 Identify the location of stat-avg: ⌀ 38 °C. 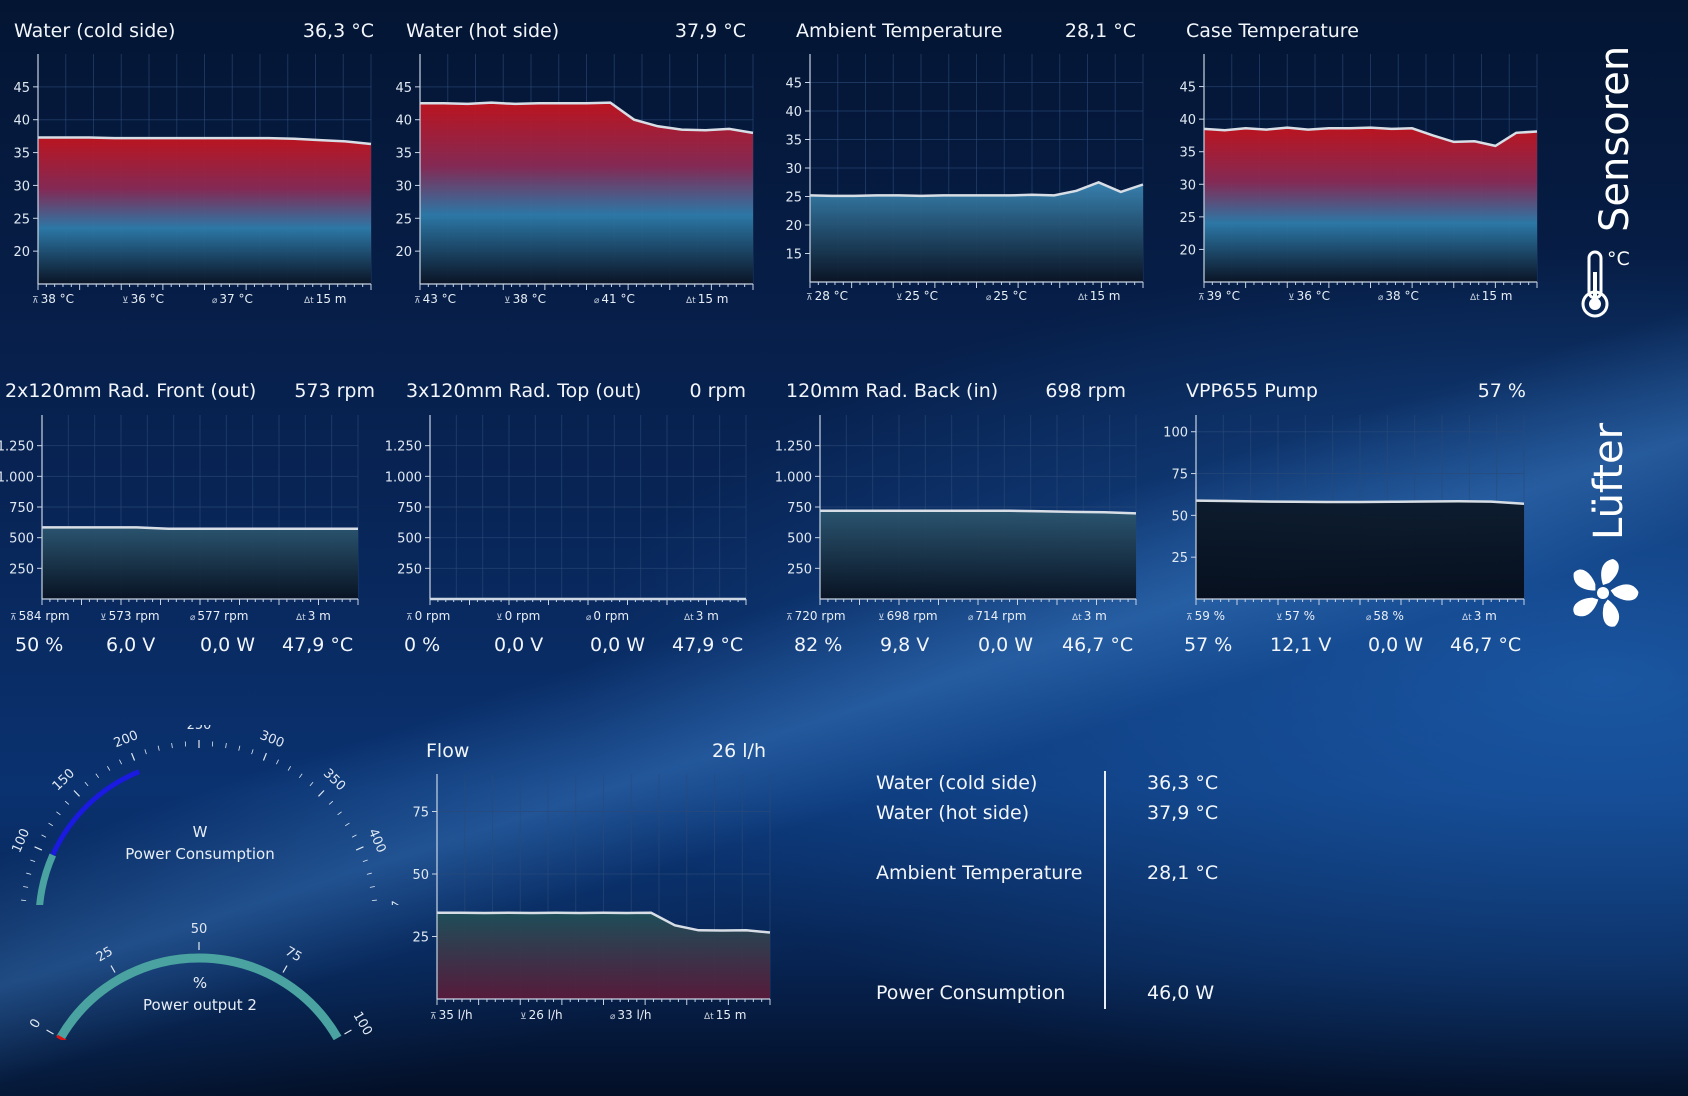
(1398, 296).